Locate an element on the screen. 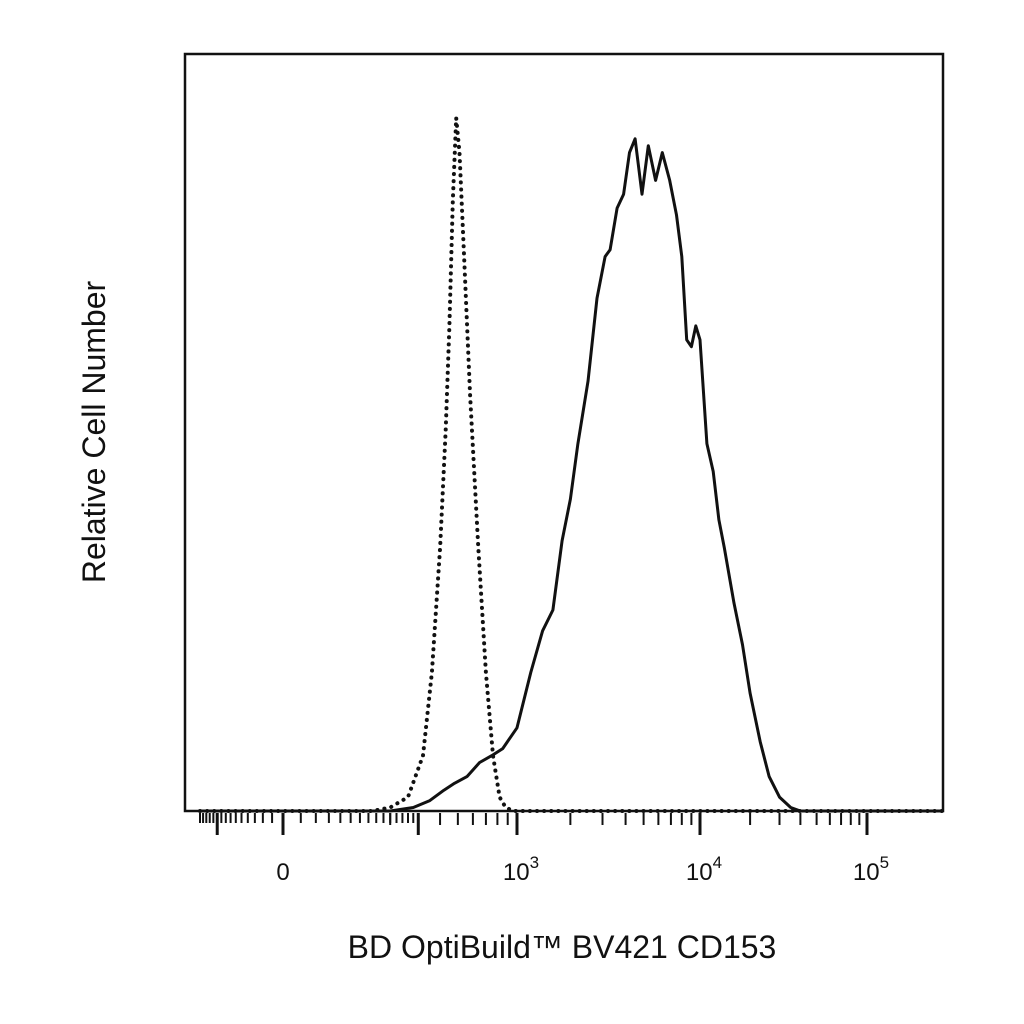 The image size is (1024, 1024). x-tick-label: 10³ is located at coordinates (521, 869).